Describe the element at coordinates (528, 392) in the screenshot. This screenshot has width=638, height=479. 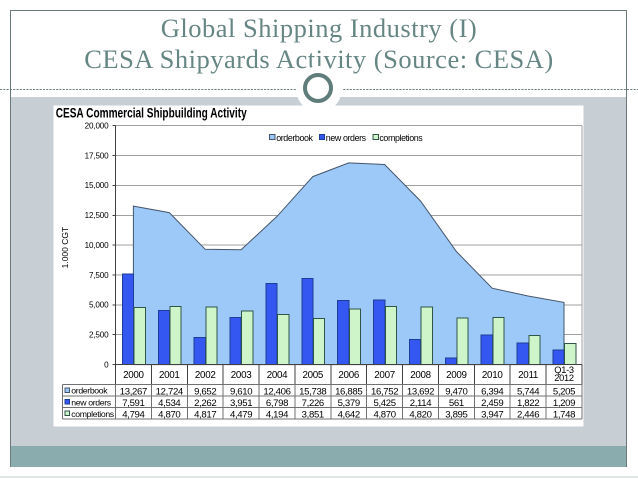
I see `svg-text: 5,744` at that location.